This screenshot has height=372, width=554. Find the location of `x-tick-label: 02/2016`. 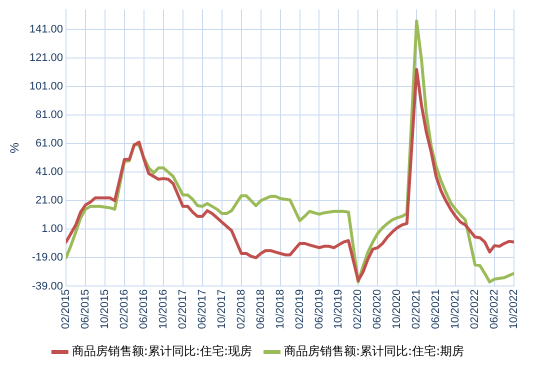

x-tick-label: 02/2016 is located at coordinates (124, 309).